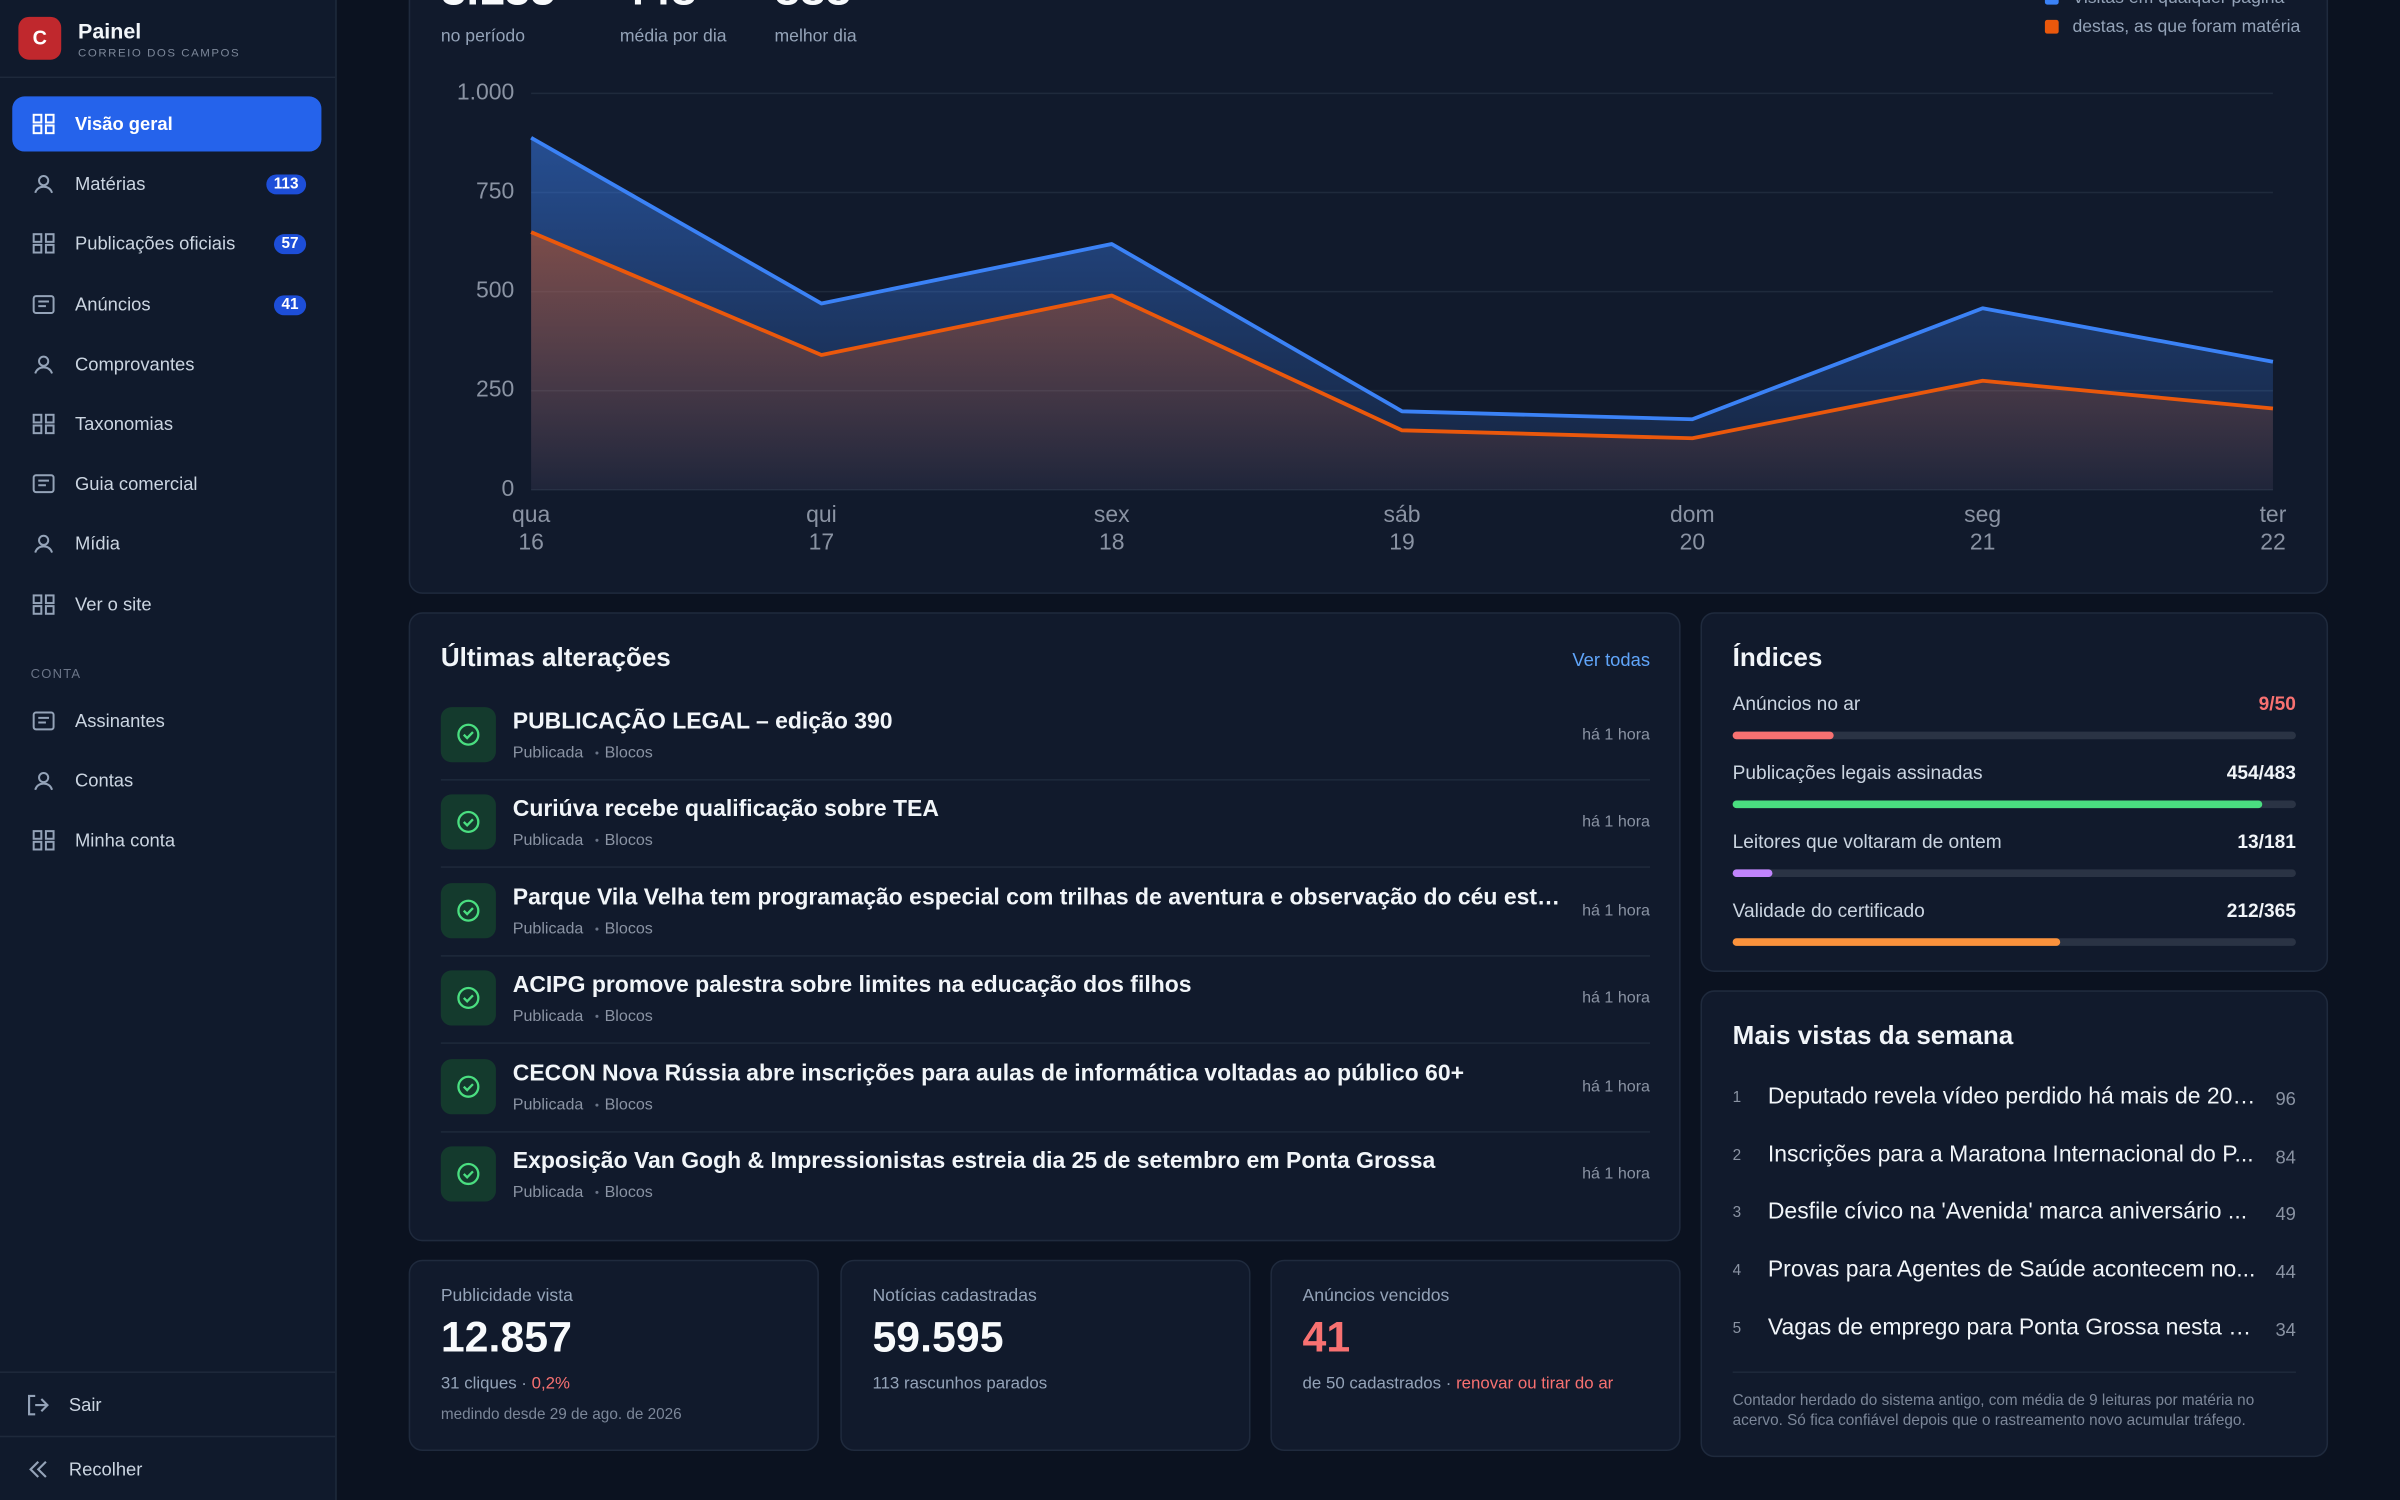 The image size is (2400, 1500). What do you see at coordinates (166, 780) in the screenshot?
I see `nav-item: Contas` at bounding box center [166, 780].